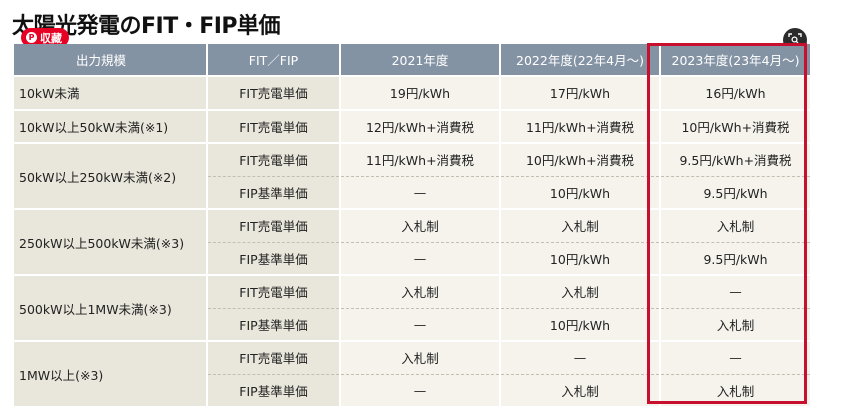  What do you see at coordinates (580, 125) in the screenshot?
I see `value-2022: 11円/kWh+消費税` at bounding box center [580, 125].